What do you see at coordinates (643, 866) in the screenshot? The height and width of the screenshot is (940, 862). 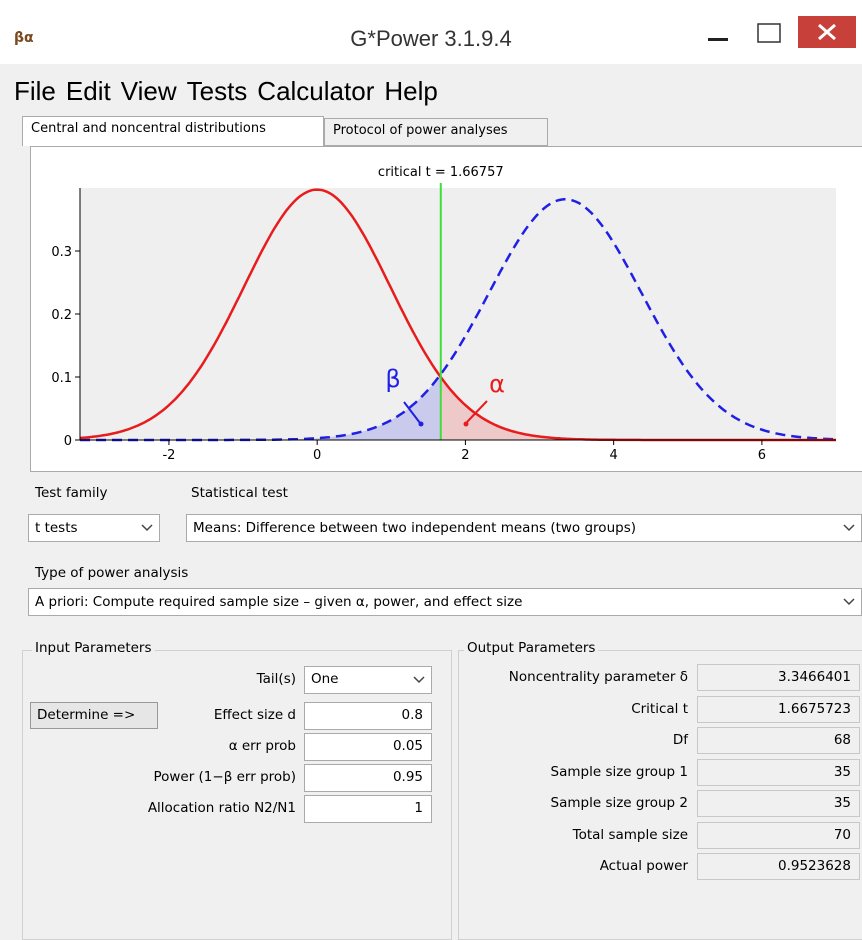 I see `output-label: Actual power` at bounding box center [643, 866].